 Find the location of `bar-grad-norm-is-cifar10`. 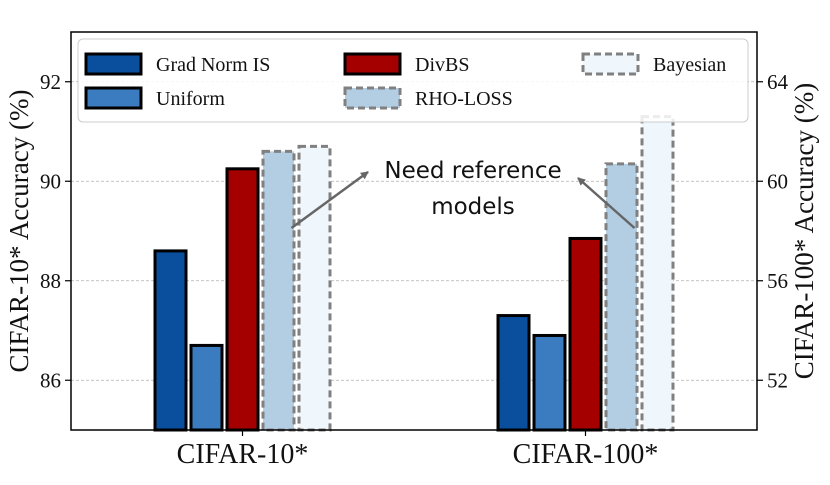

bar-grad-norm-is-cifar10 is located at coordinates (170, 340).